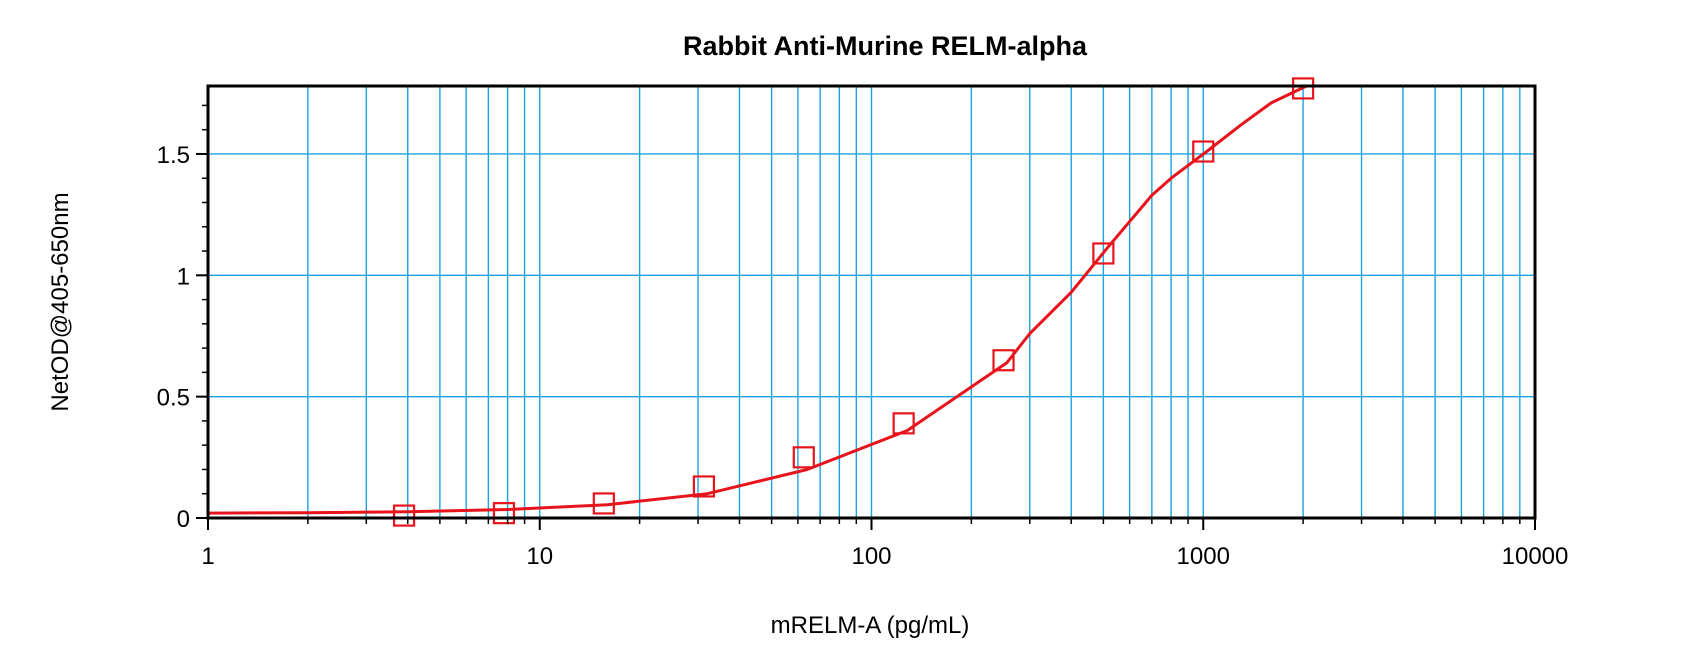 The image size is (1700, 653). What do you see at coordinates (173, 155) in the screenshot?
I see `y-tick-label: 1.5` at bounding box center [173, 155].